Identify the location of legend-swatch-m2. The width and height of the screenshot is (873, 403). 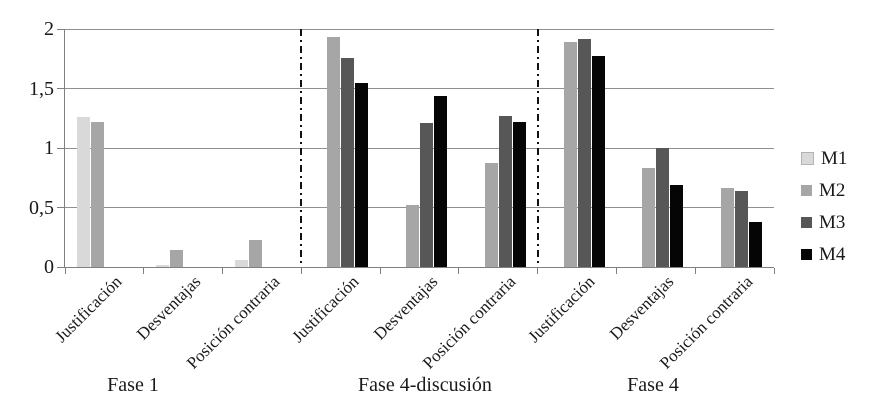
(806, 190).